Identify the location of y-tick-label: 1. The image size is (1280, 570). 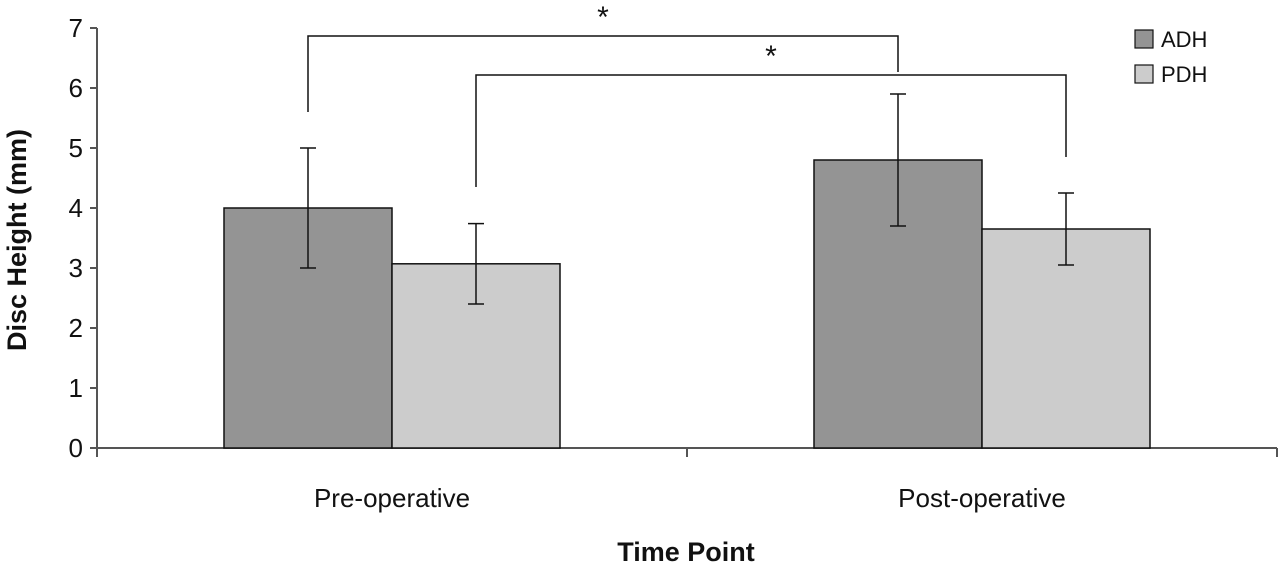
(76, 388).